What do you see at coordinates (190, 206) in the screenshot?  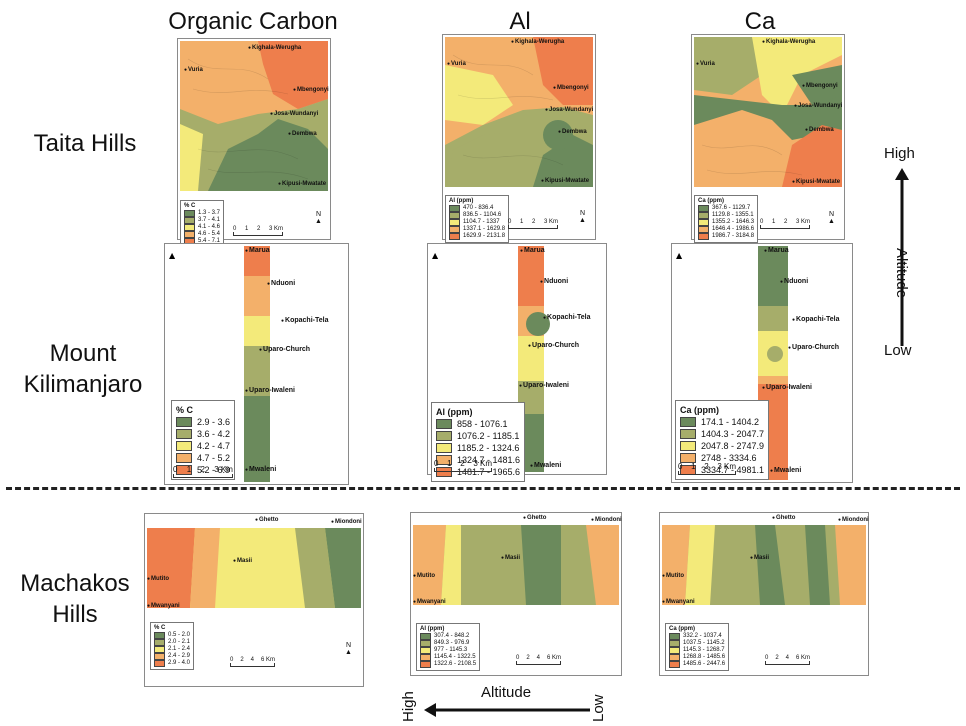 I see `legend-title: % C` at bounding box center [190, 206].